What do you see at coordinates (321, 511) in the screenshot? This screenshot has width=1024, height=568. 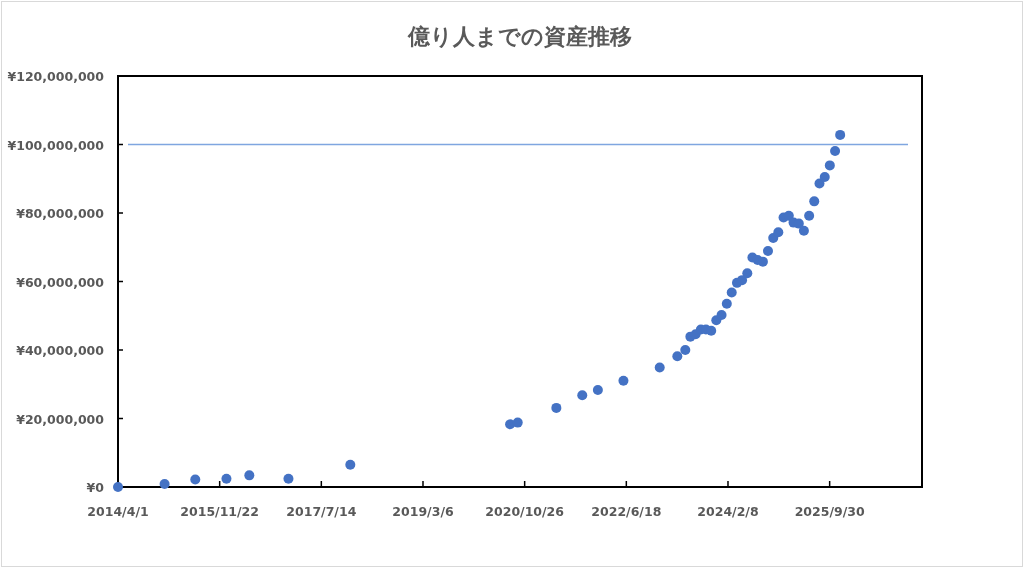 I see `x-tick-label: 2017/7/14` at bounding box center [321, 511].